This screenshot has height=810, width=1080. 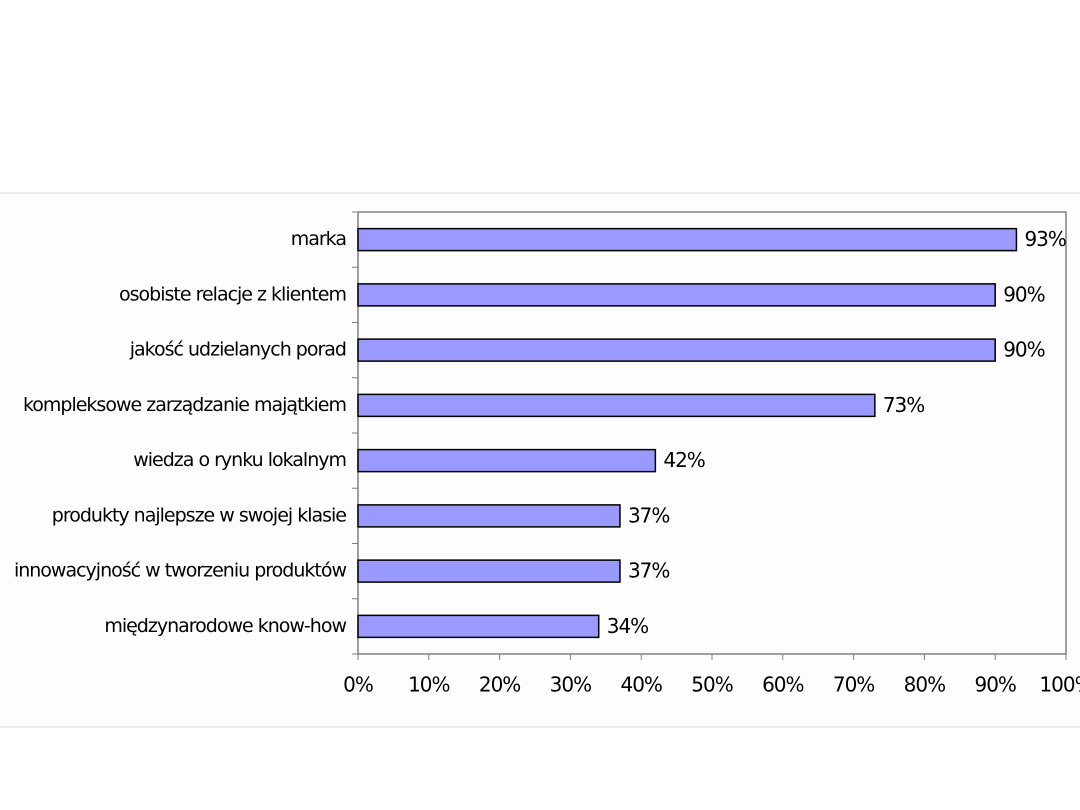 What do you see at coordinates (239, 460) in the screenshot?
I see `category-label: wiedza o rynku lokalnym` at bounding box center [239, 460].